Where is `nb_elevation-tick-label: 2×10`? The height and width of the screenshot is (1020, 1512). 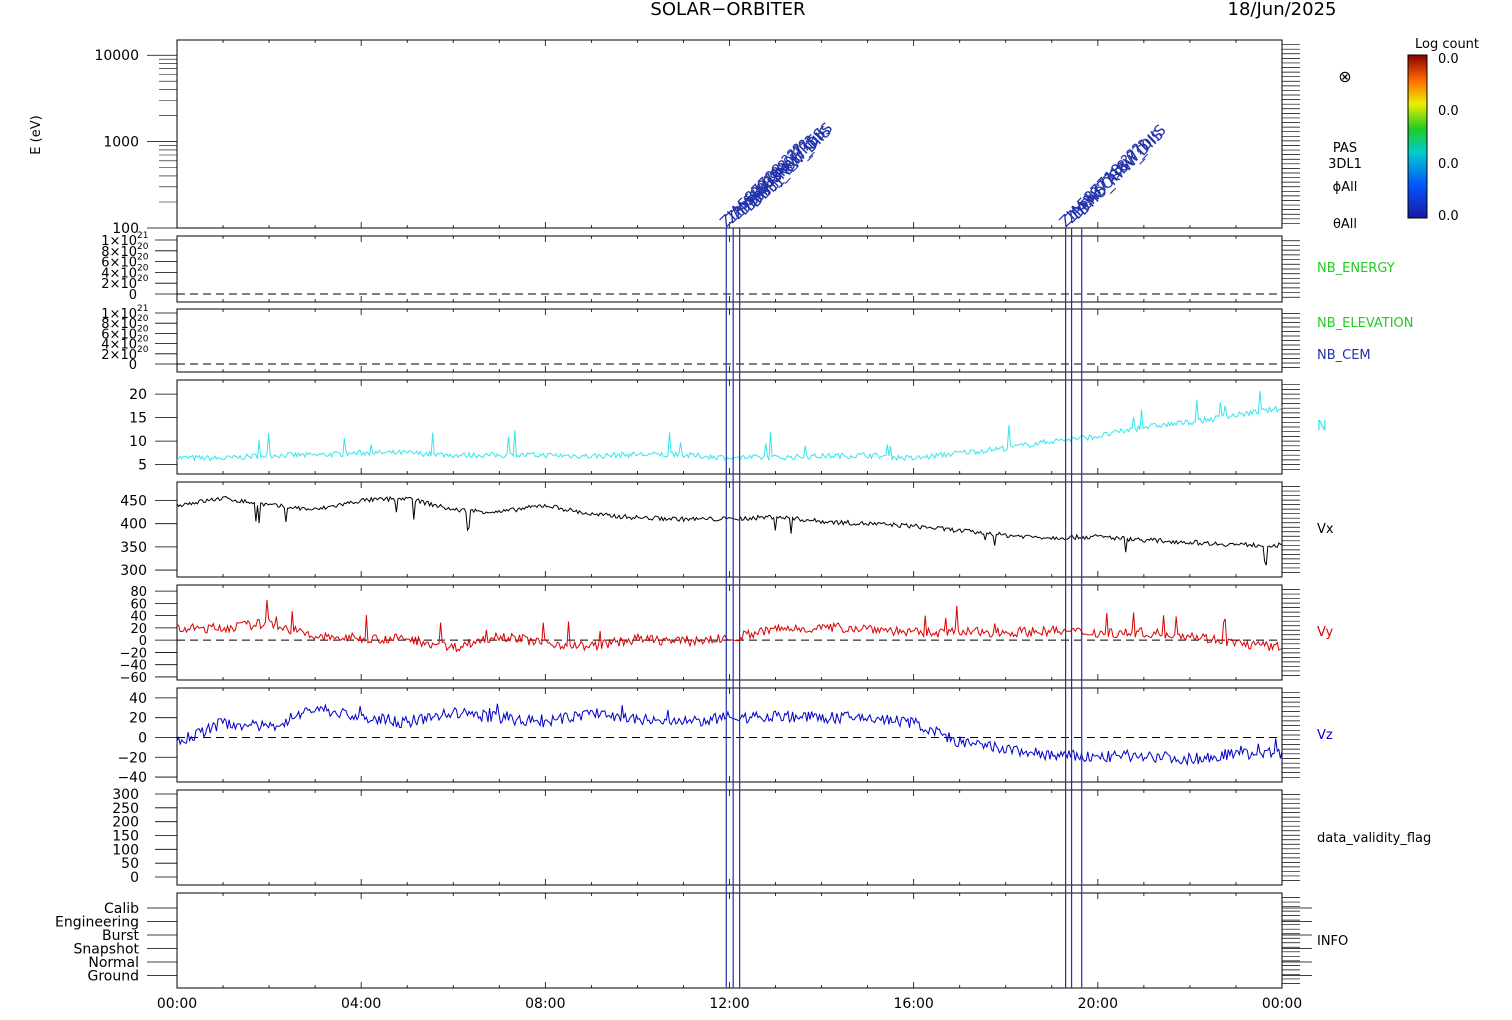 nb_elevation-tick-label: 2×10 is located at coordinates (119, 355).